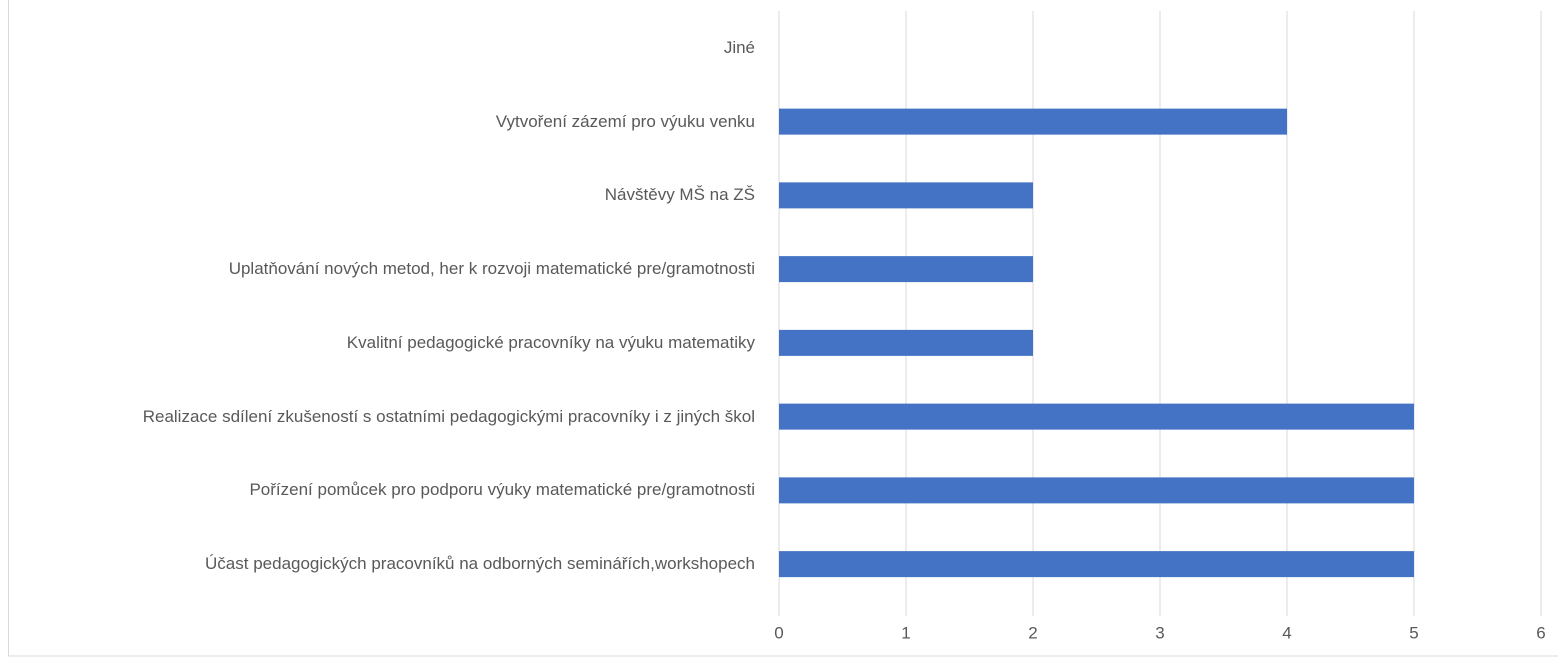  What do you see at coordinates (1540, 632) in the screenshot?
I see `x-tick-label: 6` at bounding box center [1540, 632].